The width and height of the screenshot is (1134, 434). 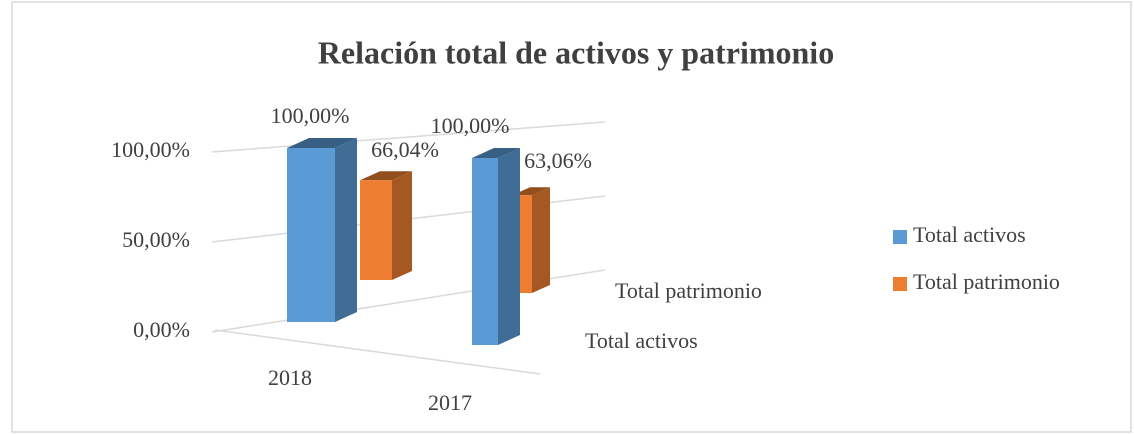 What do you see at coordinates (150, 149) in the screenshot?
I see `y-tick-label: 100,00%` at bounding box center [150, 149].